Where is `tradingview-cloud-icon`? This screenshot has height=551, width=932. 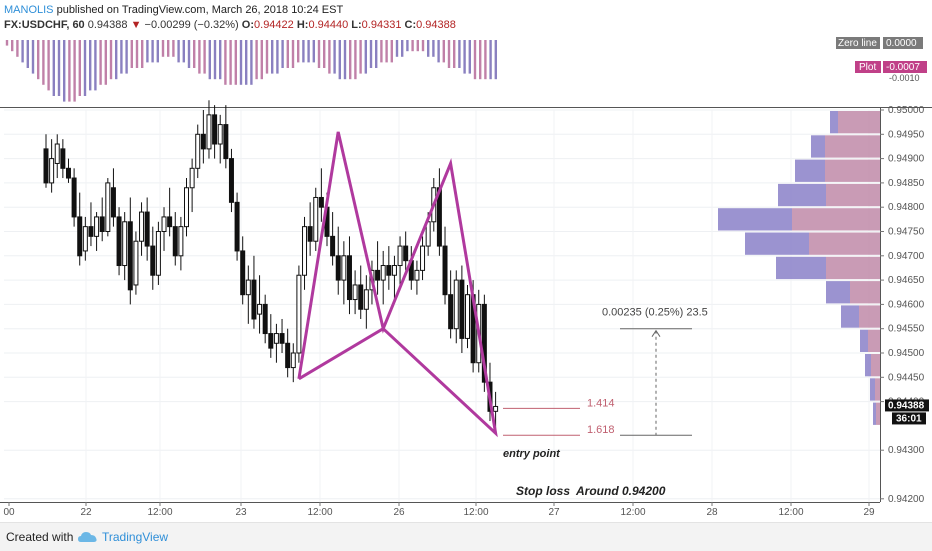 tradingview-cloud-icon is located at coordinates (87, 537).